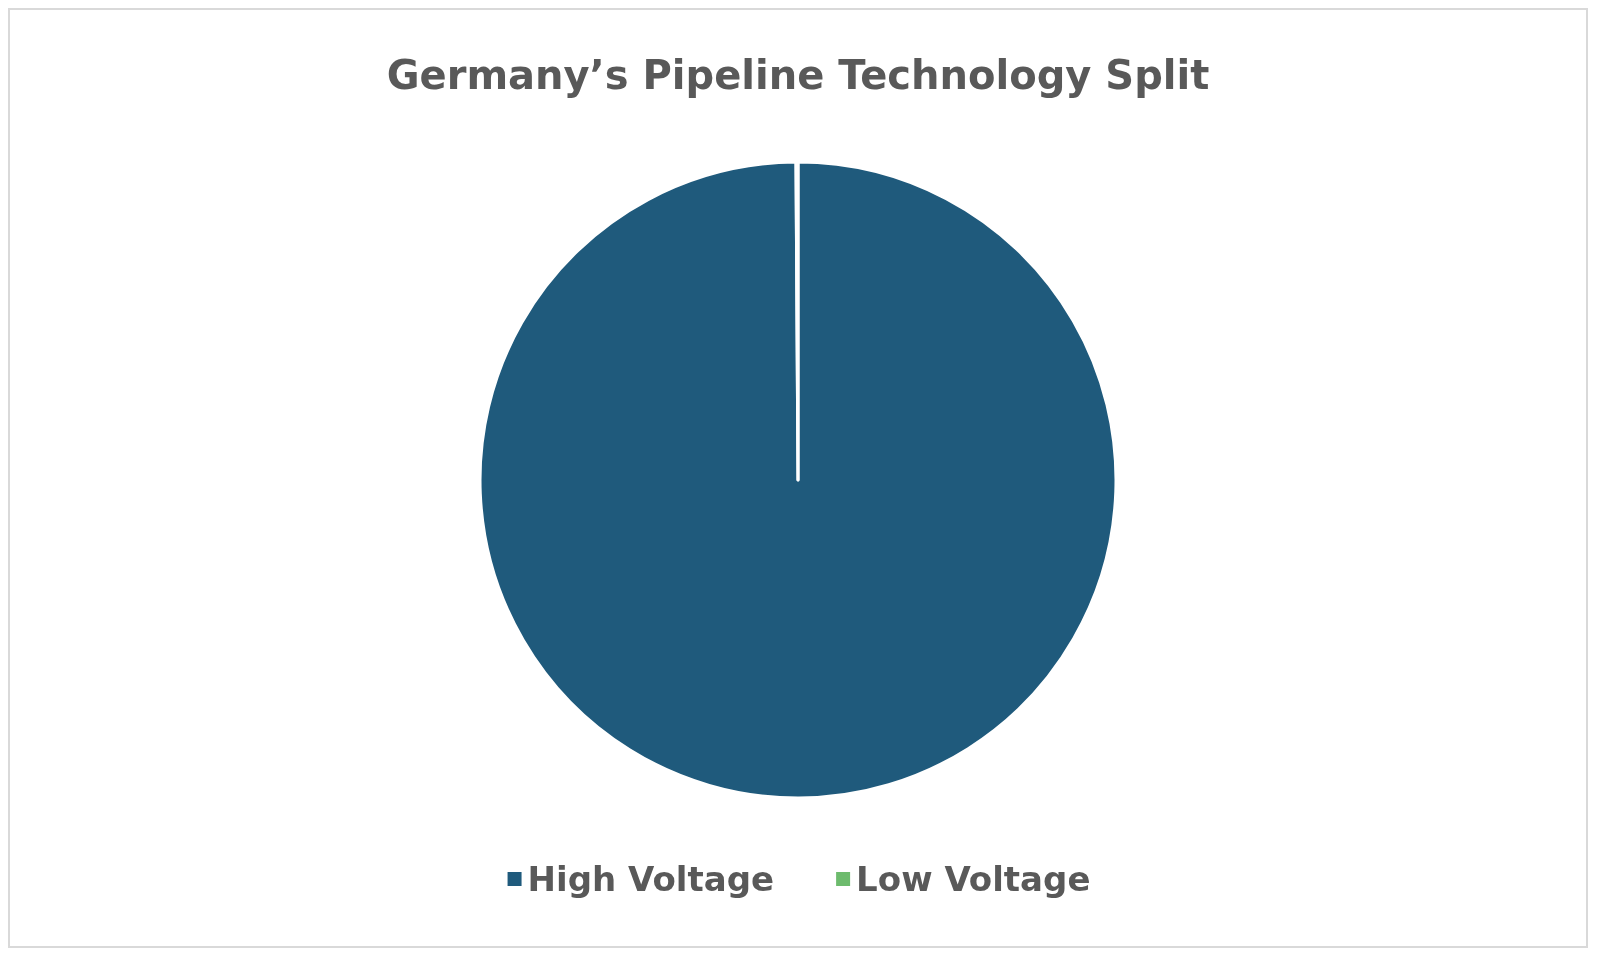 This screenshot has height=972, width=1600. I want to click on legend-label: High Voltage, so click(651, 879).